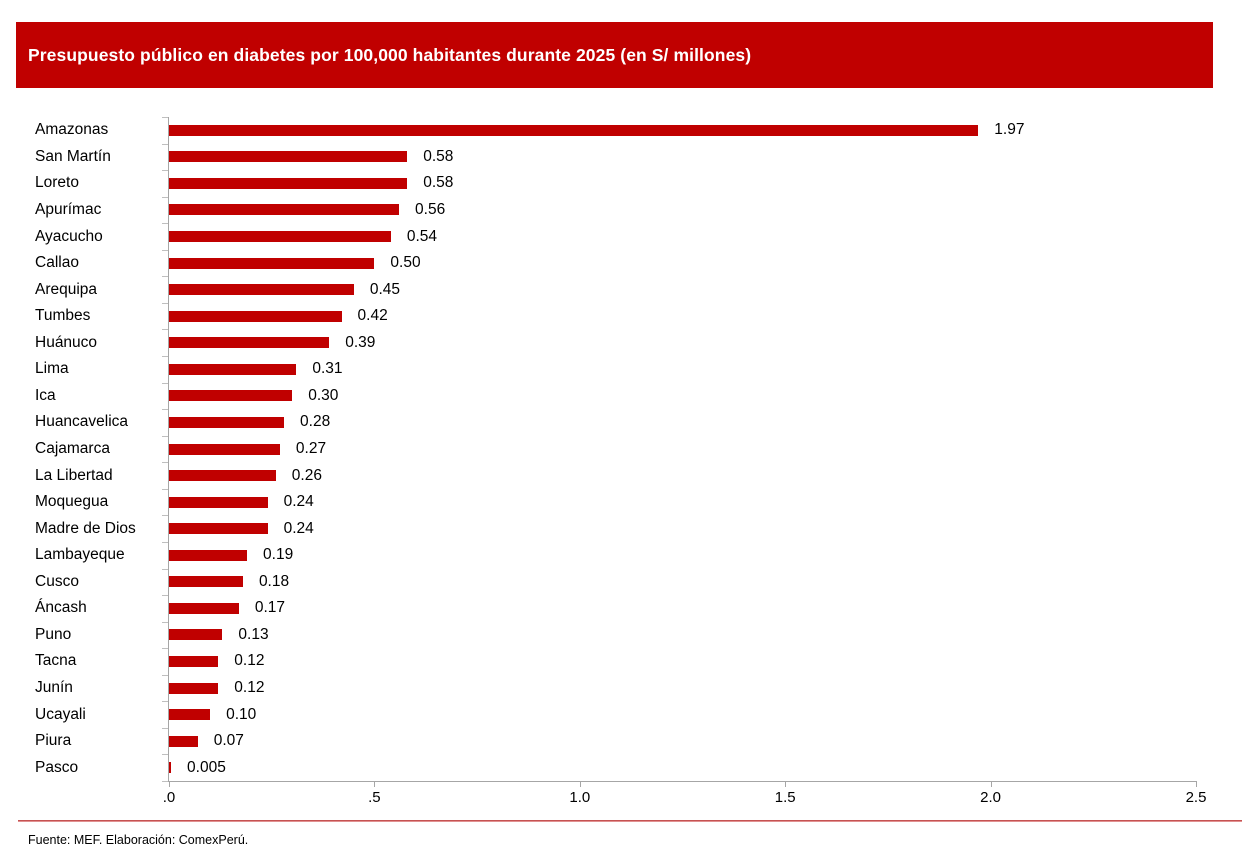 The width and height of the screenshot is (1243, 861). Describe the element at coordinates (269, 608) in the screenshot. I see `value-label: 0.17` at that location.